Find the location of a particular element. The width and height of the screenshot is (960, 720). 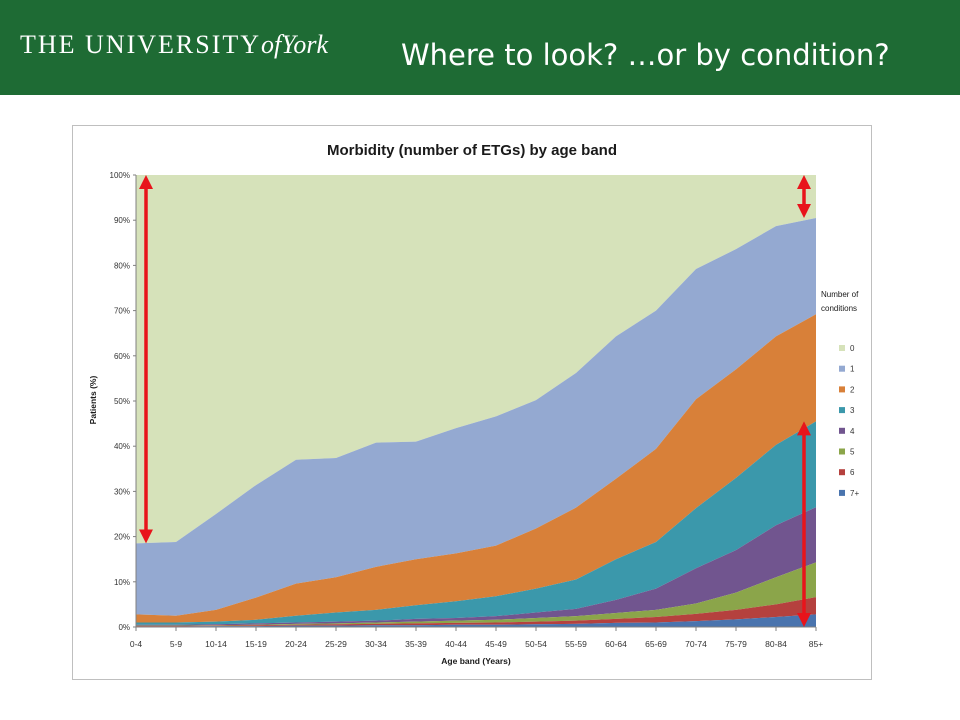

logo-of-text: of is located at coordinates (271, 44).